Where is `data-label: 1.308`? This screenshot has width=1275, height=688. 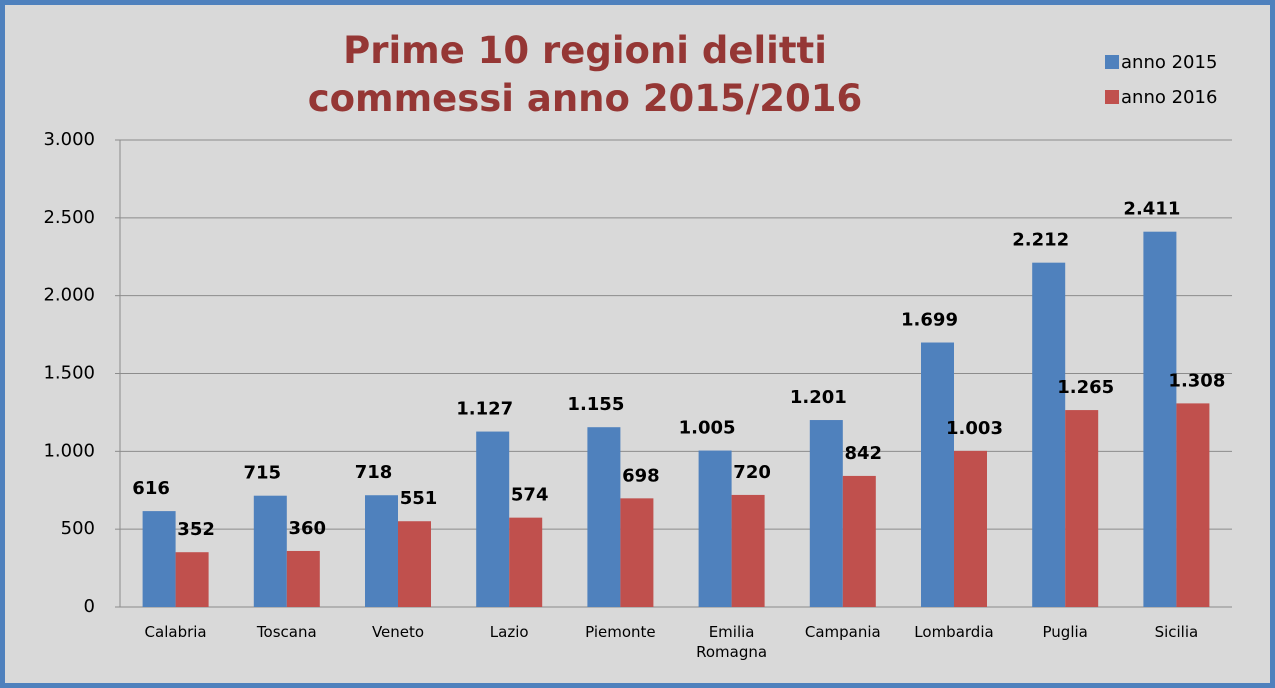
data-label: 1.308 is located at coordinates (1196, 380).